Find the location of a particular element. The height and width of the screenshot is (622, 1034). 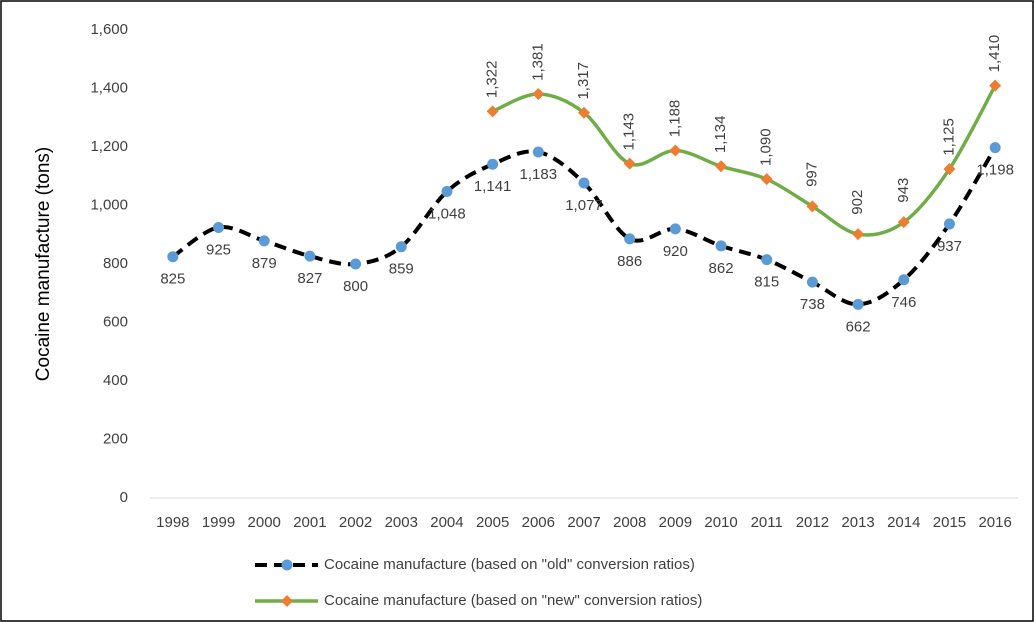

x-tick-label: 2009 is located at coordinates (675, 522).